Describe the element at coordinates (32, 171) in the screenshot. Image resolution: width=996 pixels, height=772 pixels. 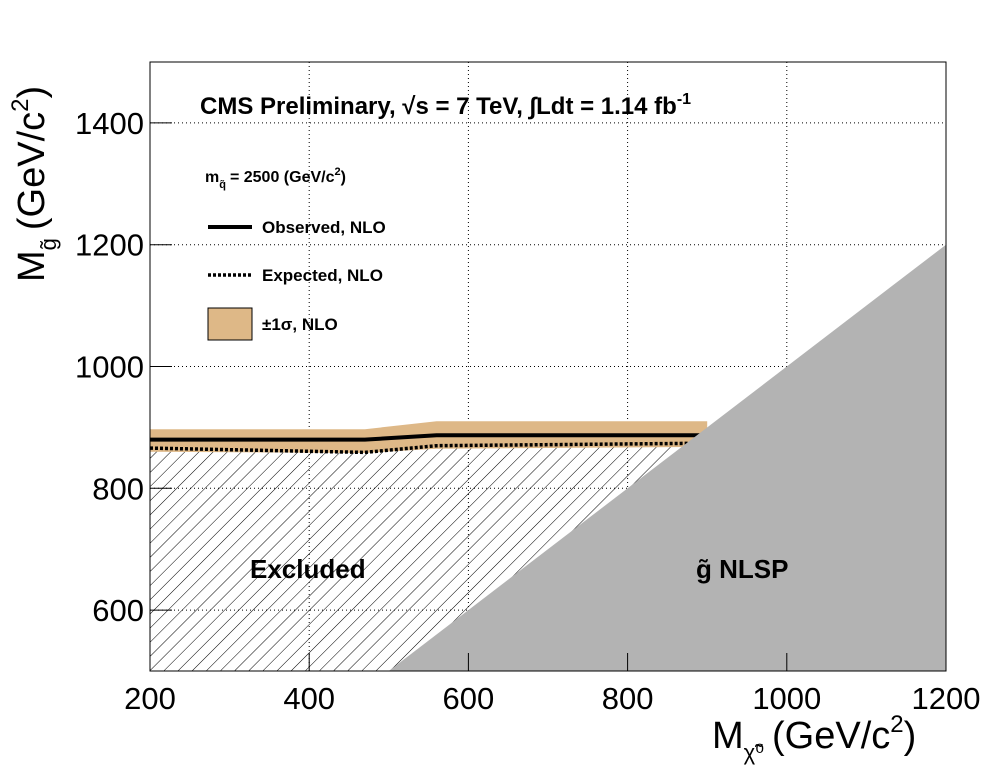
I see `y-label-unit: (GeV/c` at that location.